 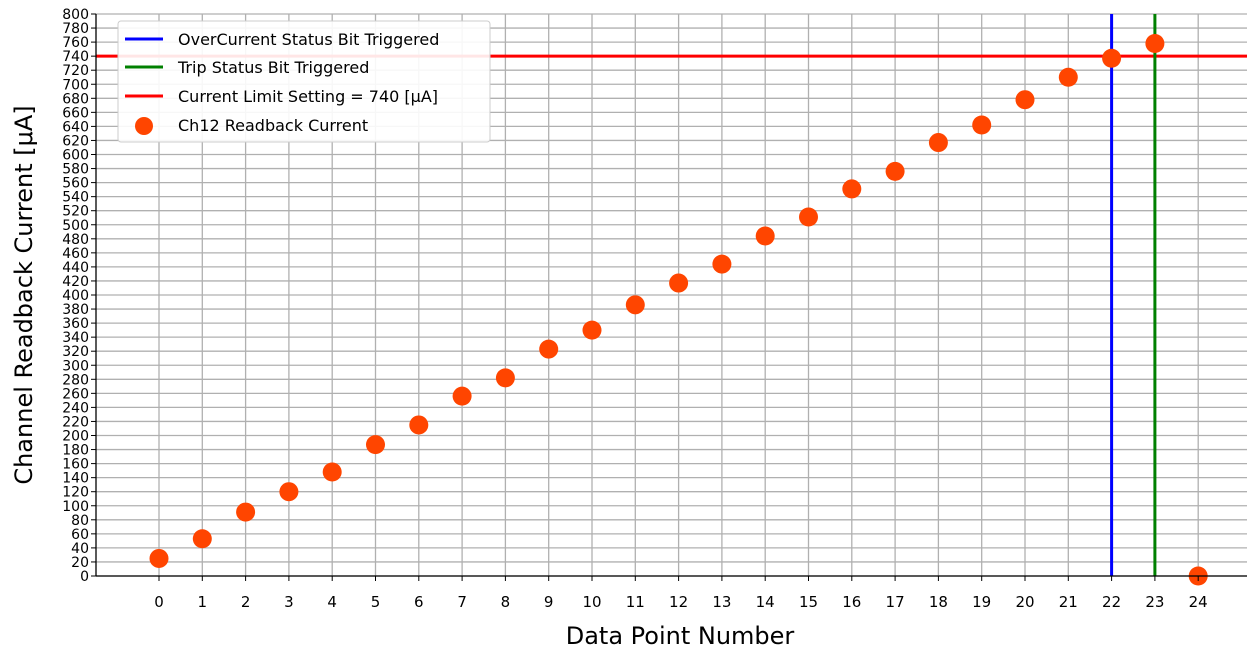 I want to click on y-axis-label: Channel Readback Current [μA], so click(x=24, y=294).